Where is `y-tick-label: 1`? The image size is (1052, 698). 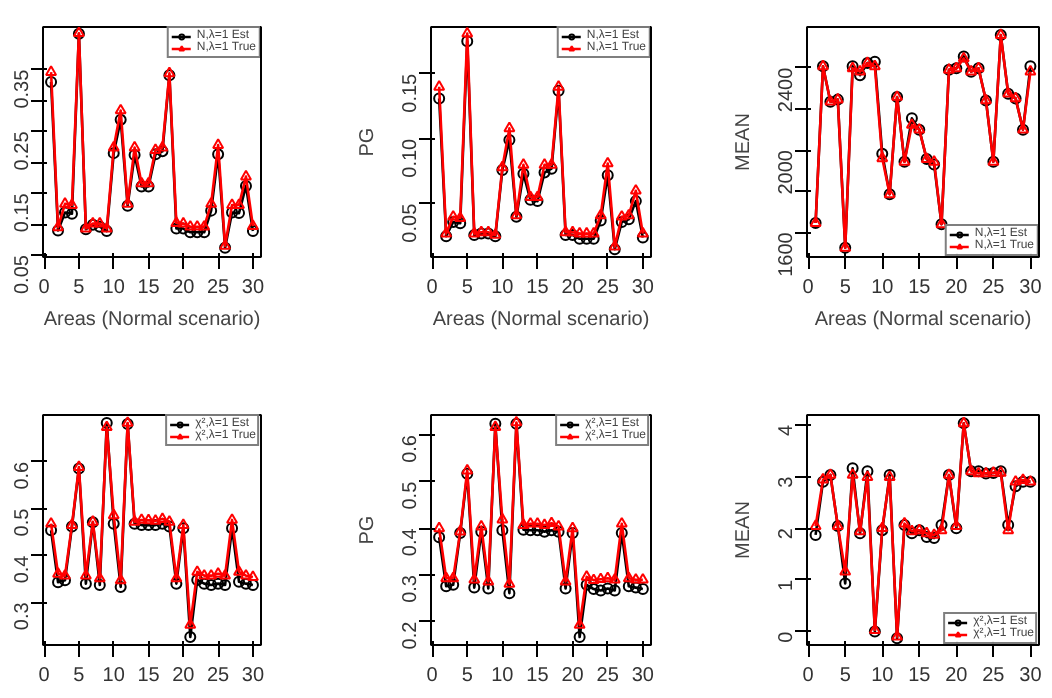
y-tick-label: 1 is located at coordinates (787, 585).